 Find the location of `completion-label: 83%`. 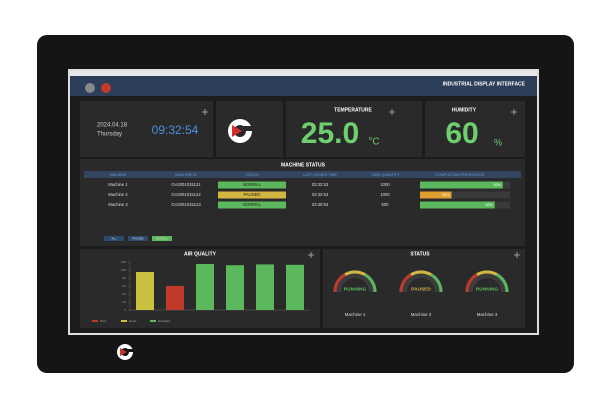

completion-label: 83% is located at coordinates (489, 205).